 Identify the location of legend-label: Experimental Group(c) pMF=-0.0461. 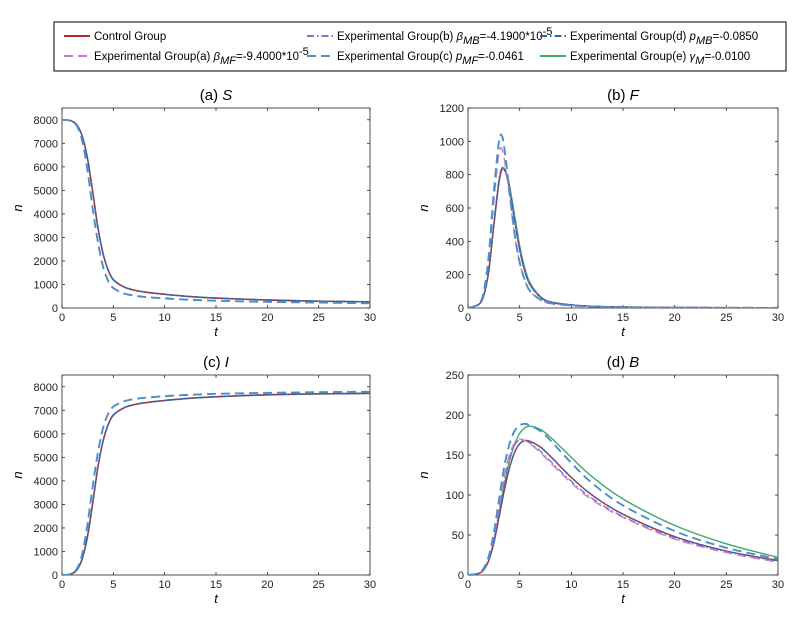
(430, 59).